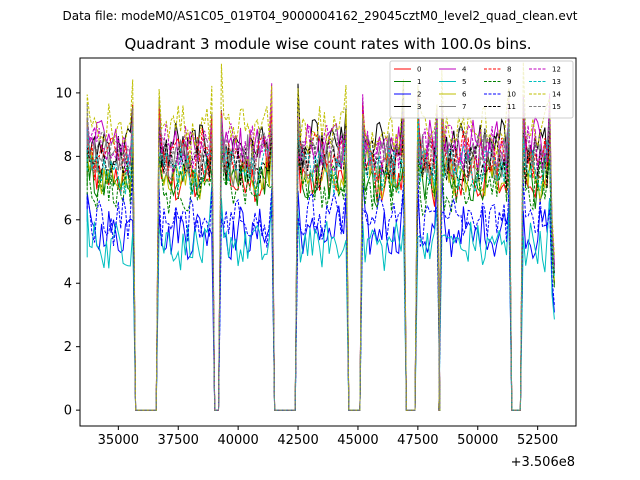  I want to click on legend-label-3: 3, so click(419, 107).